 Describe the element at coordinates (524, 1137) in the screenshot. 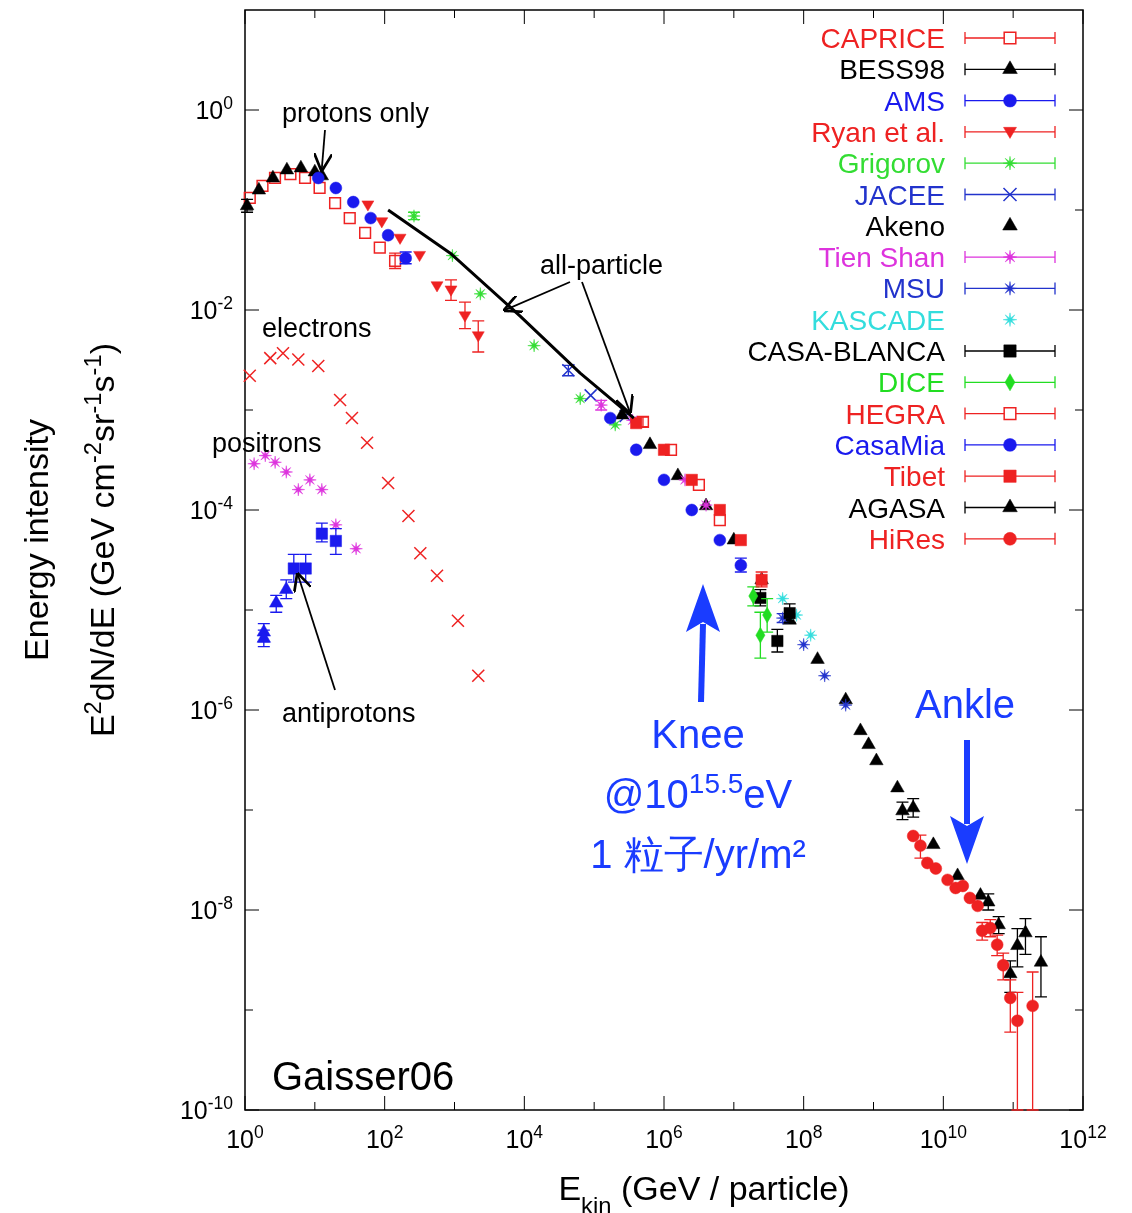

I see `x-tick-label: 10$^{4}$` at that location.